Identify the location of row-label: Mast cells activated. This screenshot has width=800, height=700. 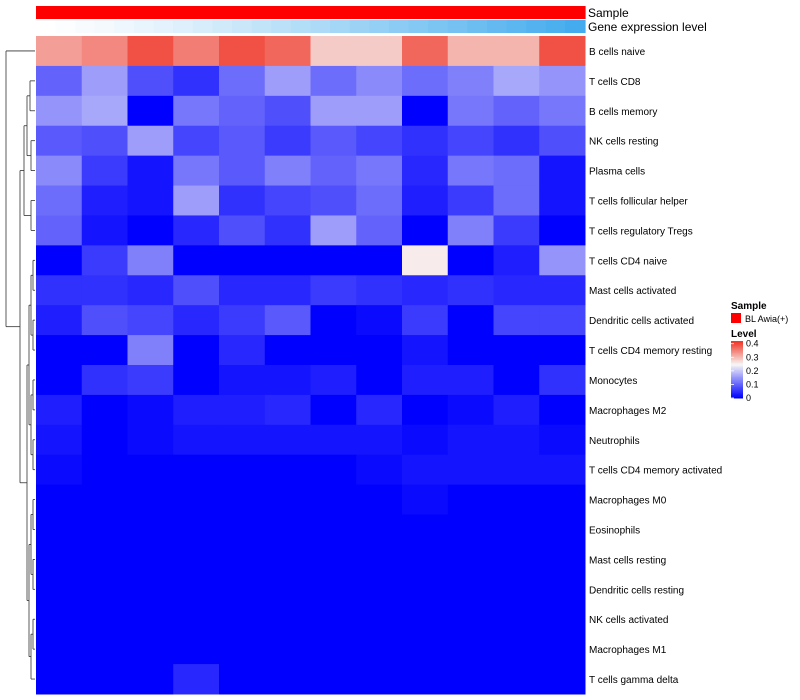
(632, 291).